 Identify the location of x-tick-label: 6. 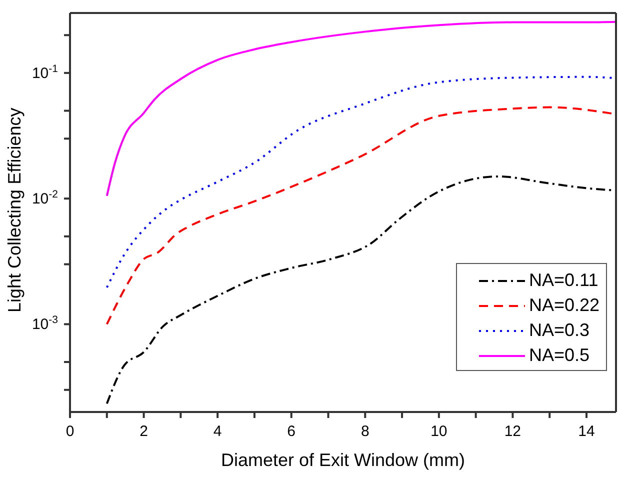
(291, 431).